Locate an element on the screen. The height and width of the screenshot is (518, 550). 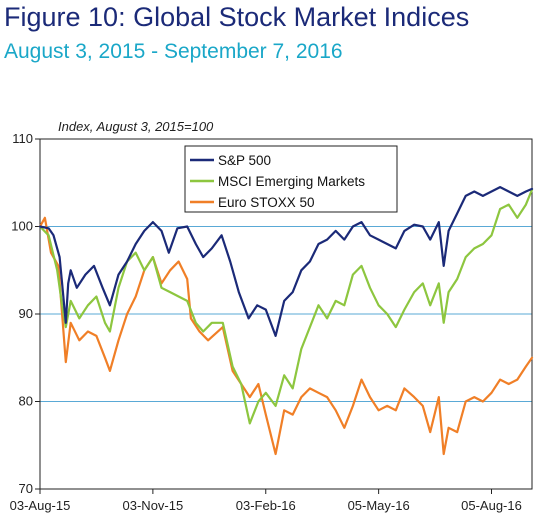
legend-label: MSCI Emerging Markets is located at coordinates (291, 181).